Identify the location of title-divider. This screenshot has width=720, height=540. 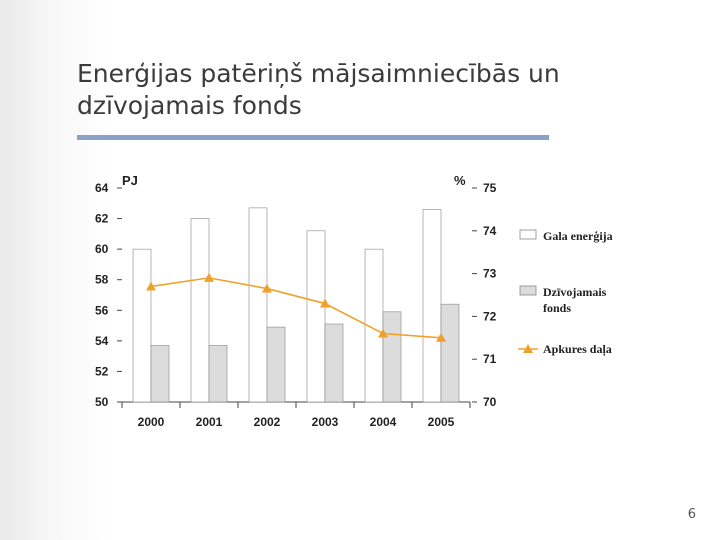
(313, 137).